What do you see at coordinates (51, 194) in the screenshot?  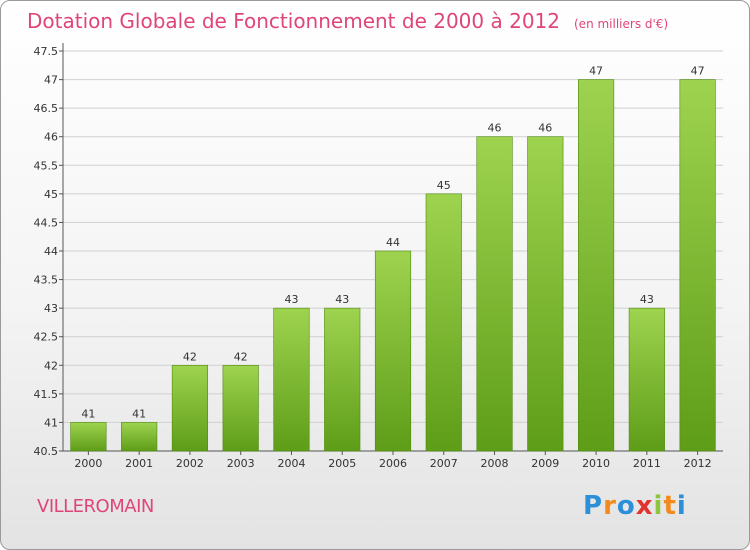 I see `y-tick-label: 45` at bounding box center [51, 194].